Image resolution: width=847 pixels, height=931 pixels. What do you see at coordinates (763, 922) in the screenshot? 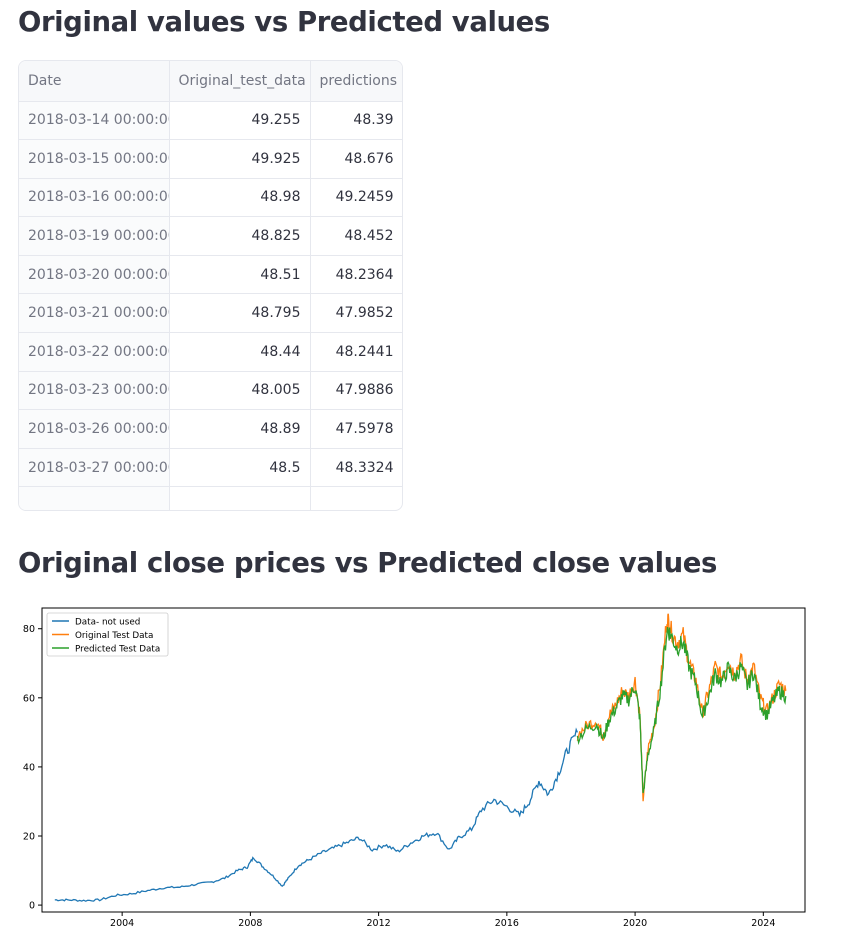
I see `x-tick-label: 2024` at bounding box center [763, 922].